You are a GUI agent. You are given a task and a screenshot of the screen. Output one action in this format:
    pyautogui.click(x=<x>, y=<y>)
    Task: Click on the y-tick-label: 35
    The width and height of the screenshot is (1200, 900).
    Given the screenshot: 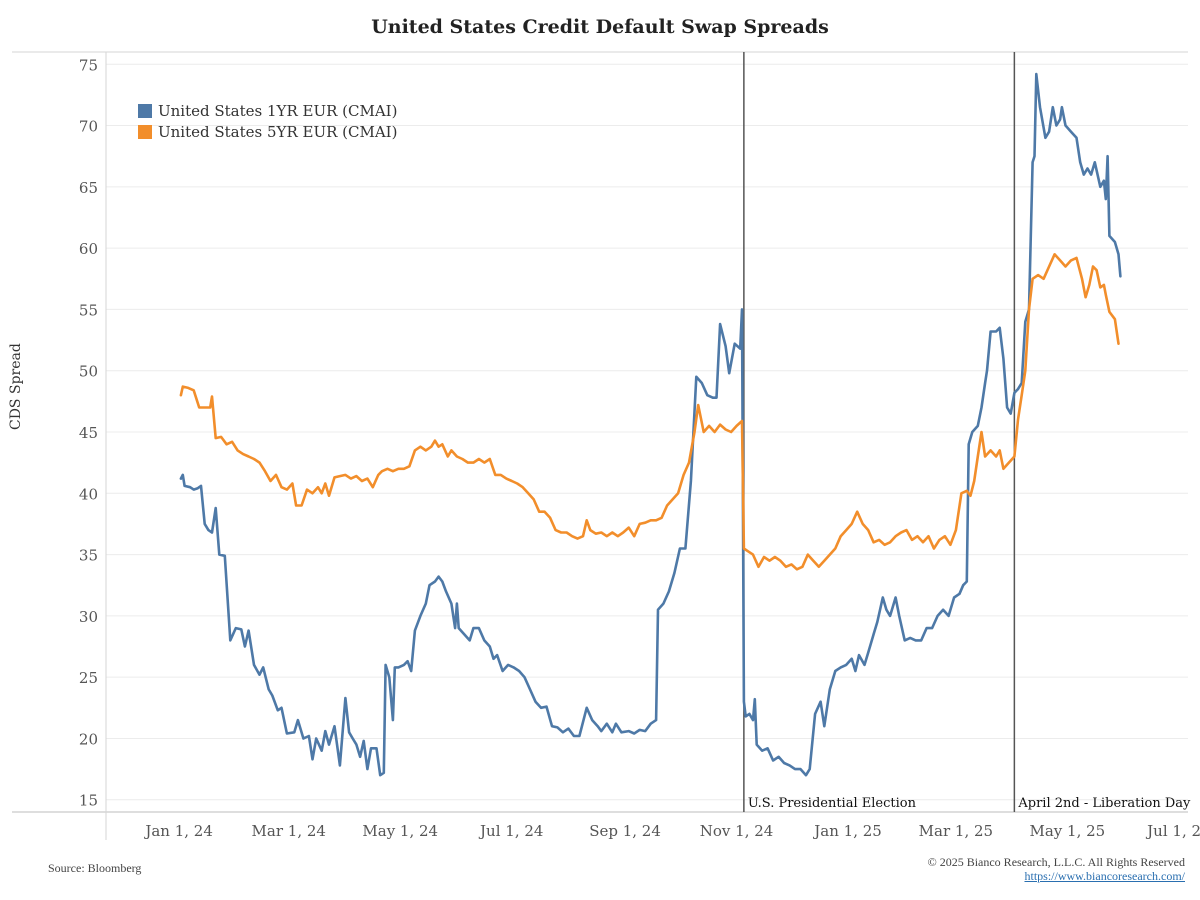 What is the action you would take?
    pyautogui.click(x=88, y=556)
    